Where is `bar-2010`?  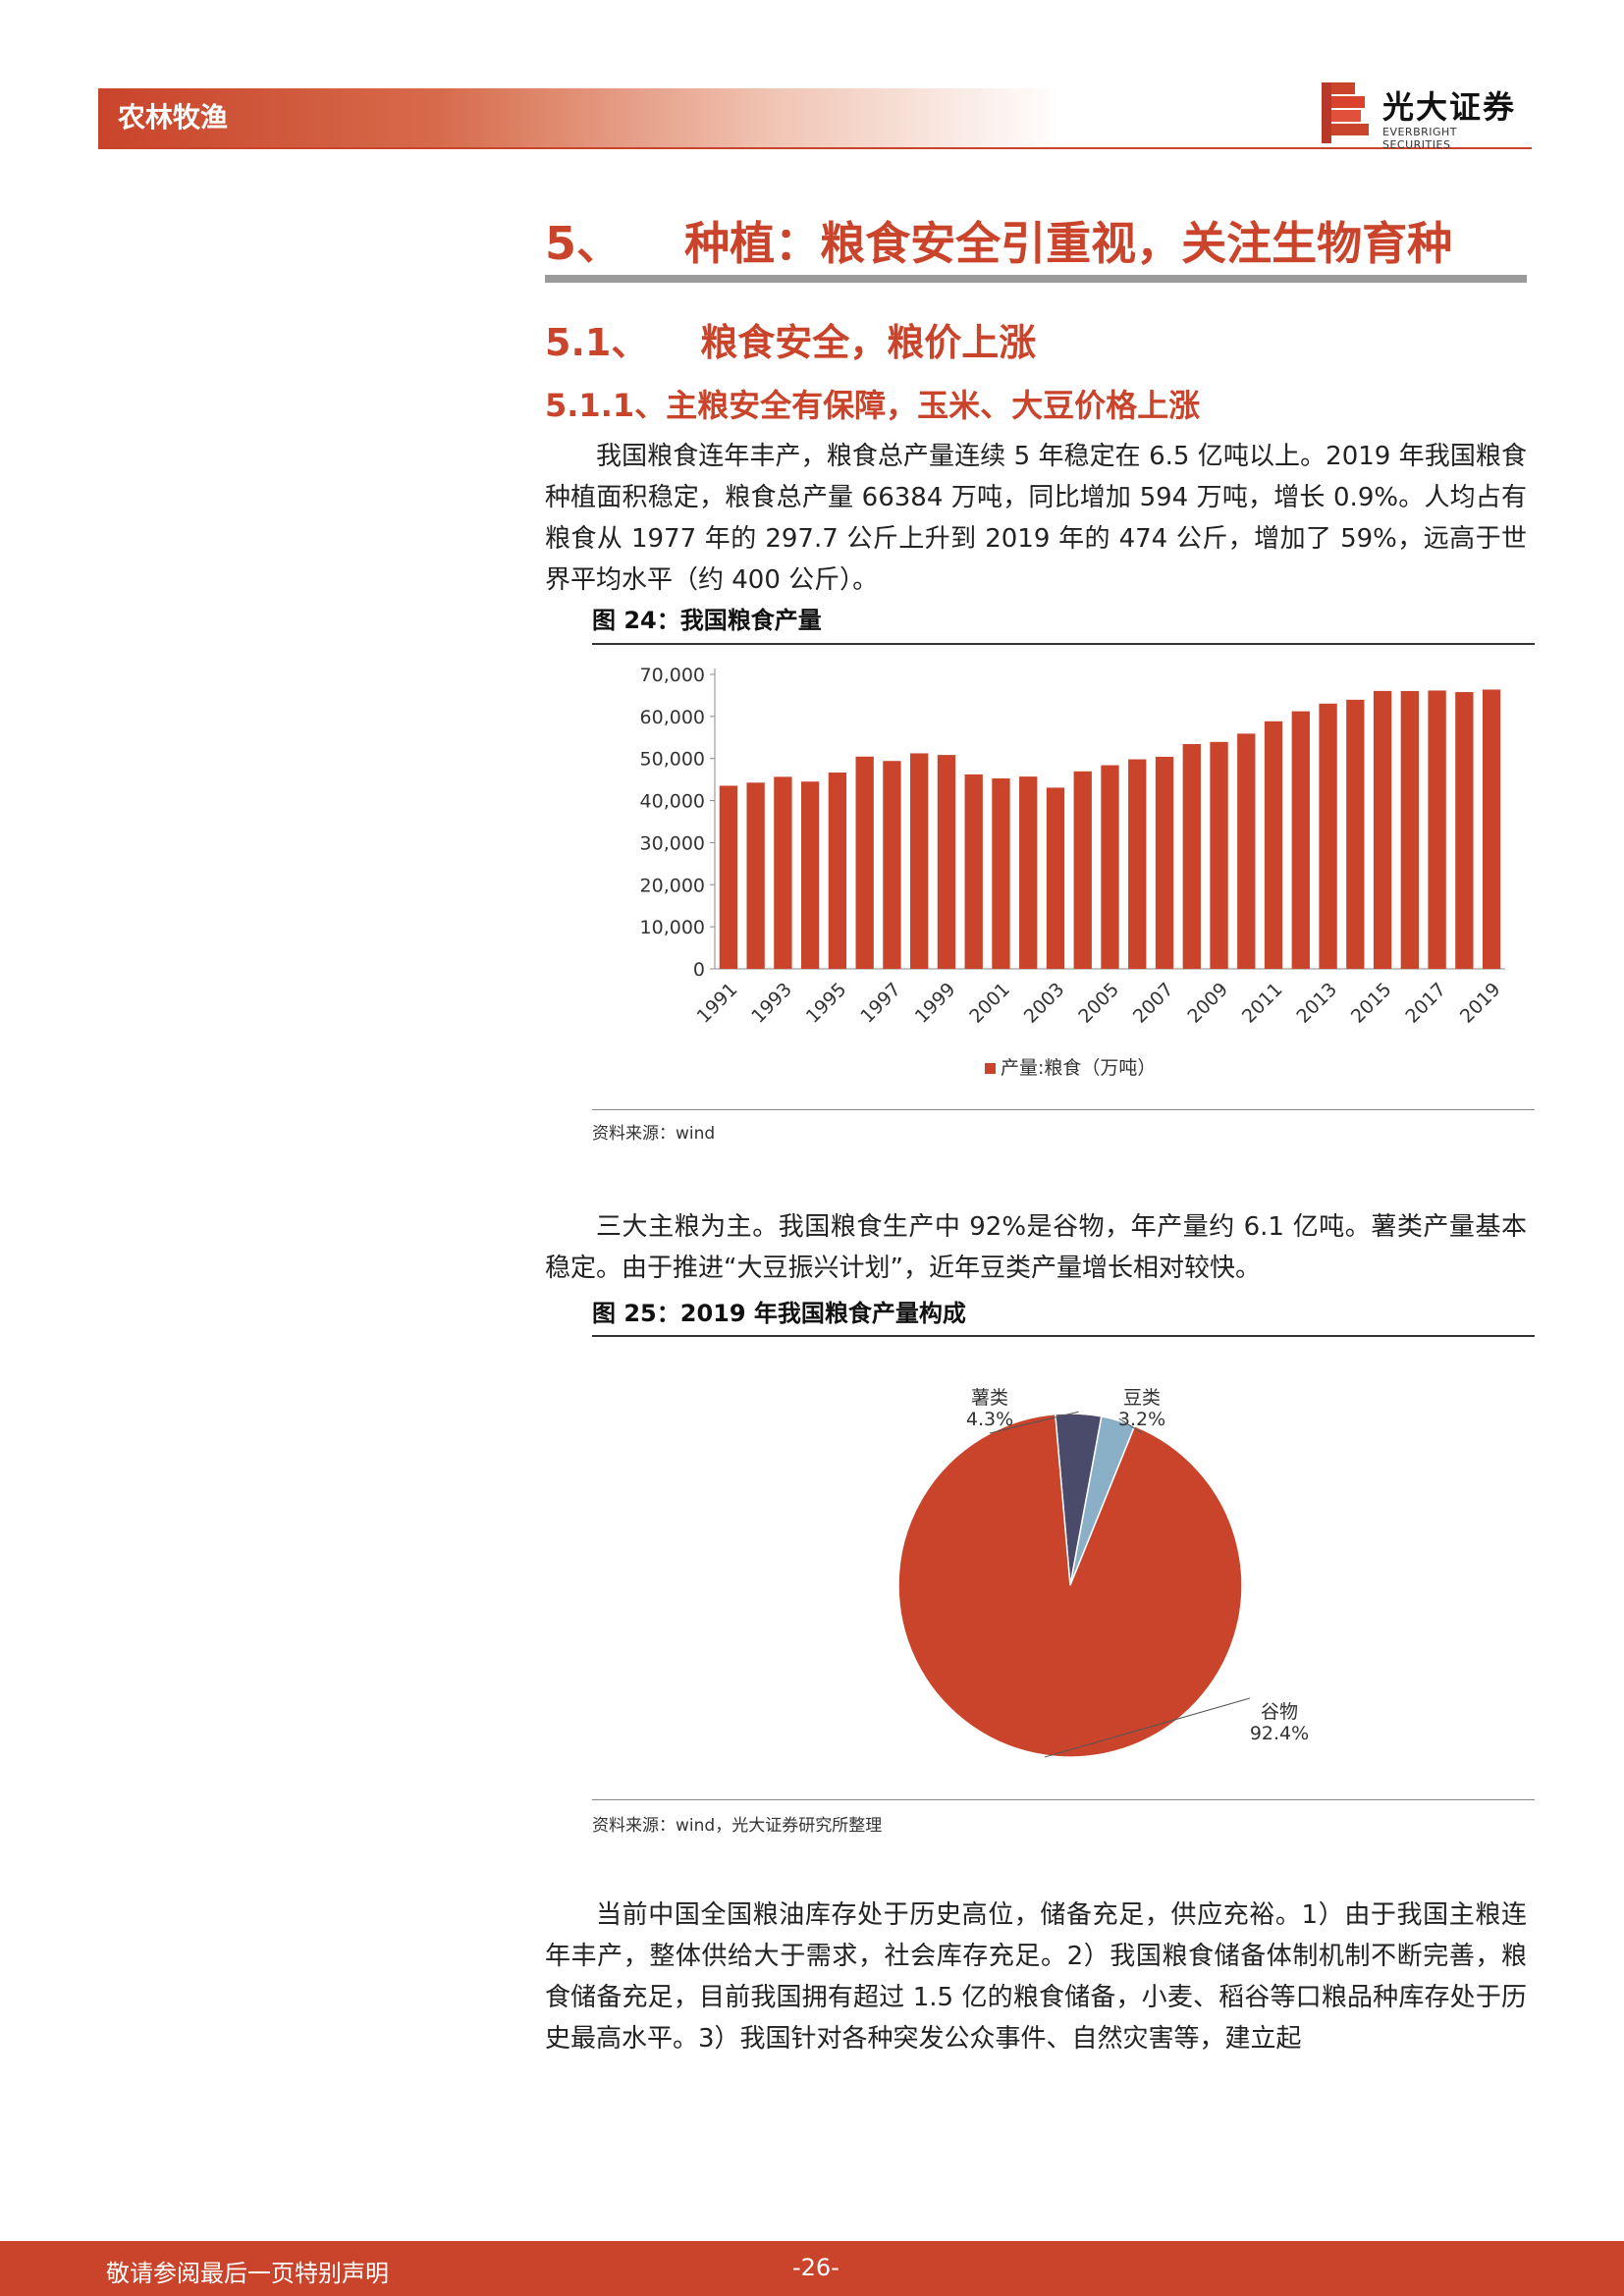 bar-2010 is located at coordinates (1246, 851).